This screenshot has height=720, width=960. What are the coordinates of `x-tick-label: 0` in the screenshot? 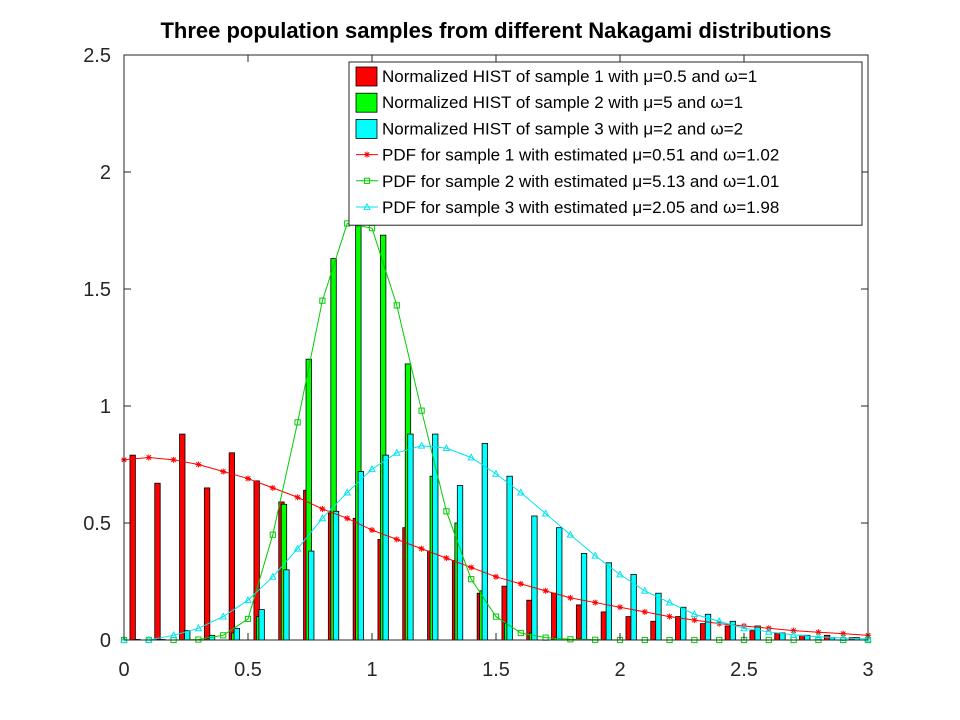 It's located at (123, 670).